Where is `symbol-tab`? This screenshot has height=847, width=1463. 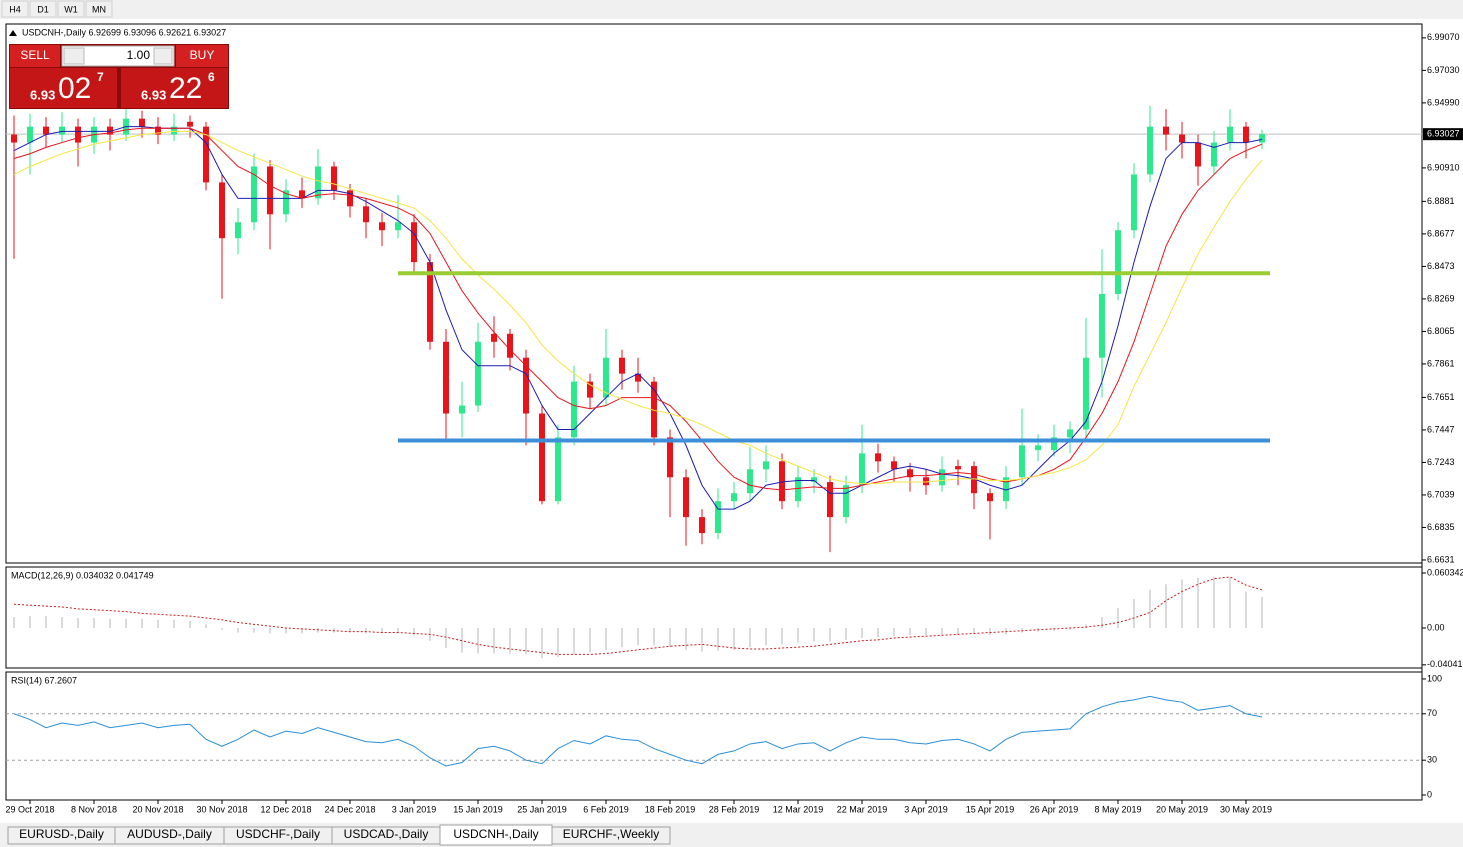
symbol-tab is located at coordinates (611, 835).